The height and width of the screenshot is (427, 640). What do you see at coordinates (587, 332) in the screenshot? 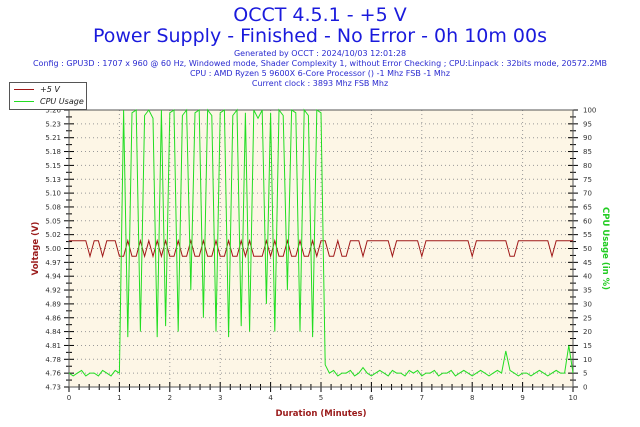
I see `y2-tick-label: 20` at bounding box center [587, 332].